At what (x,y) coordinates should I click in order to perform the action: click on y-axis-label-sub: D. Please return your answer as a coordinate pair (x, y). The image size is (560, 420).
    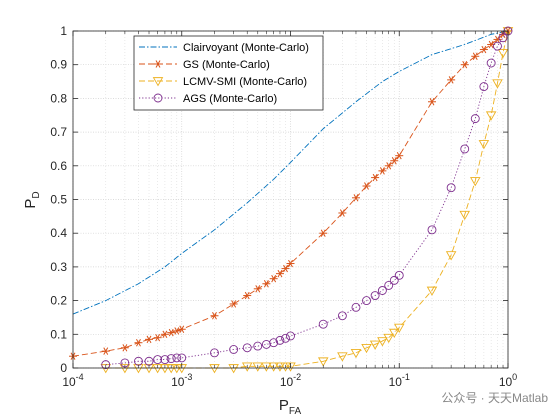
    Looking at the image, I should click on (36, 194).